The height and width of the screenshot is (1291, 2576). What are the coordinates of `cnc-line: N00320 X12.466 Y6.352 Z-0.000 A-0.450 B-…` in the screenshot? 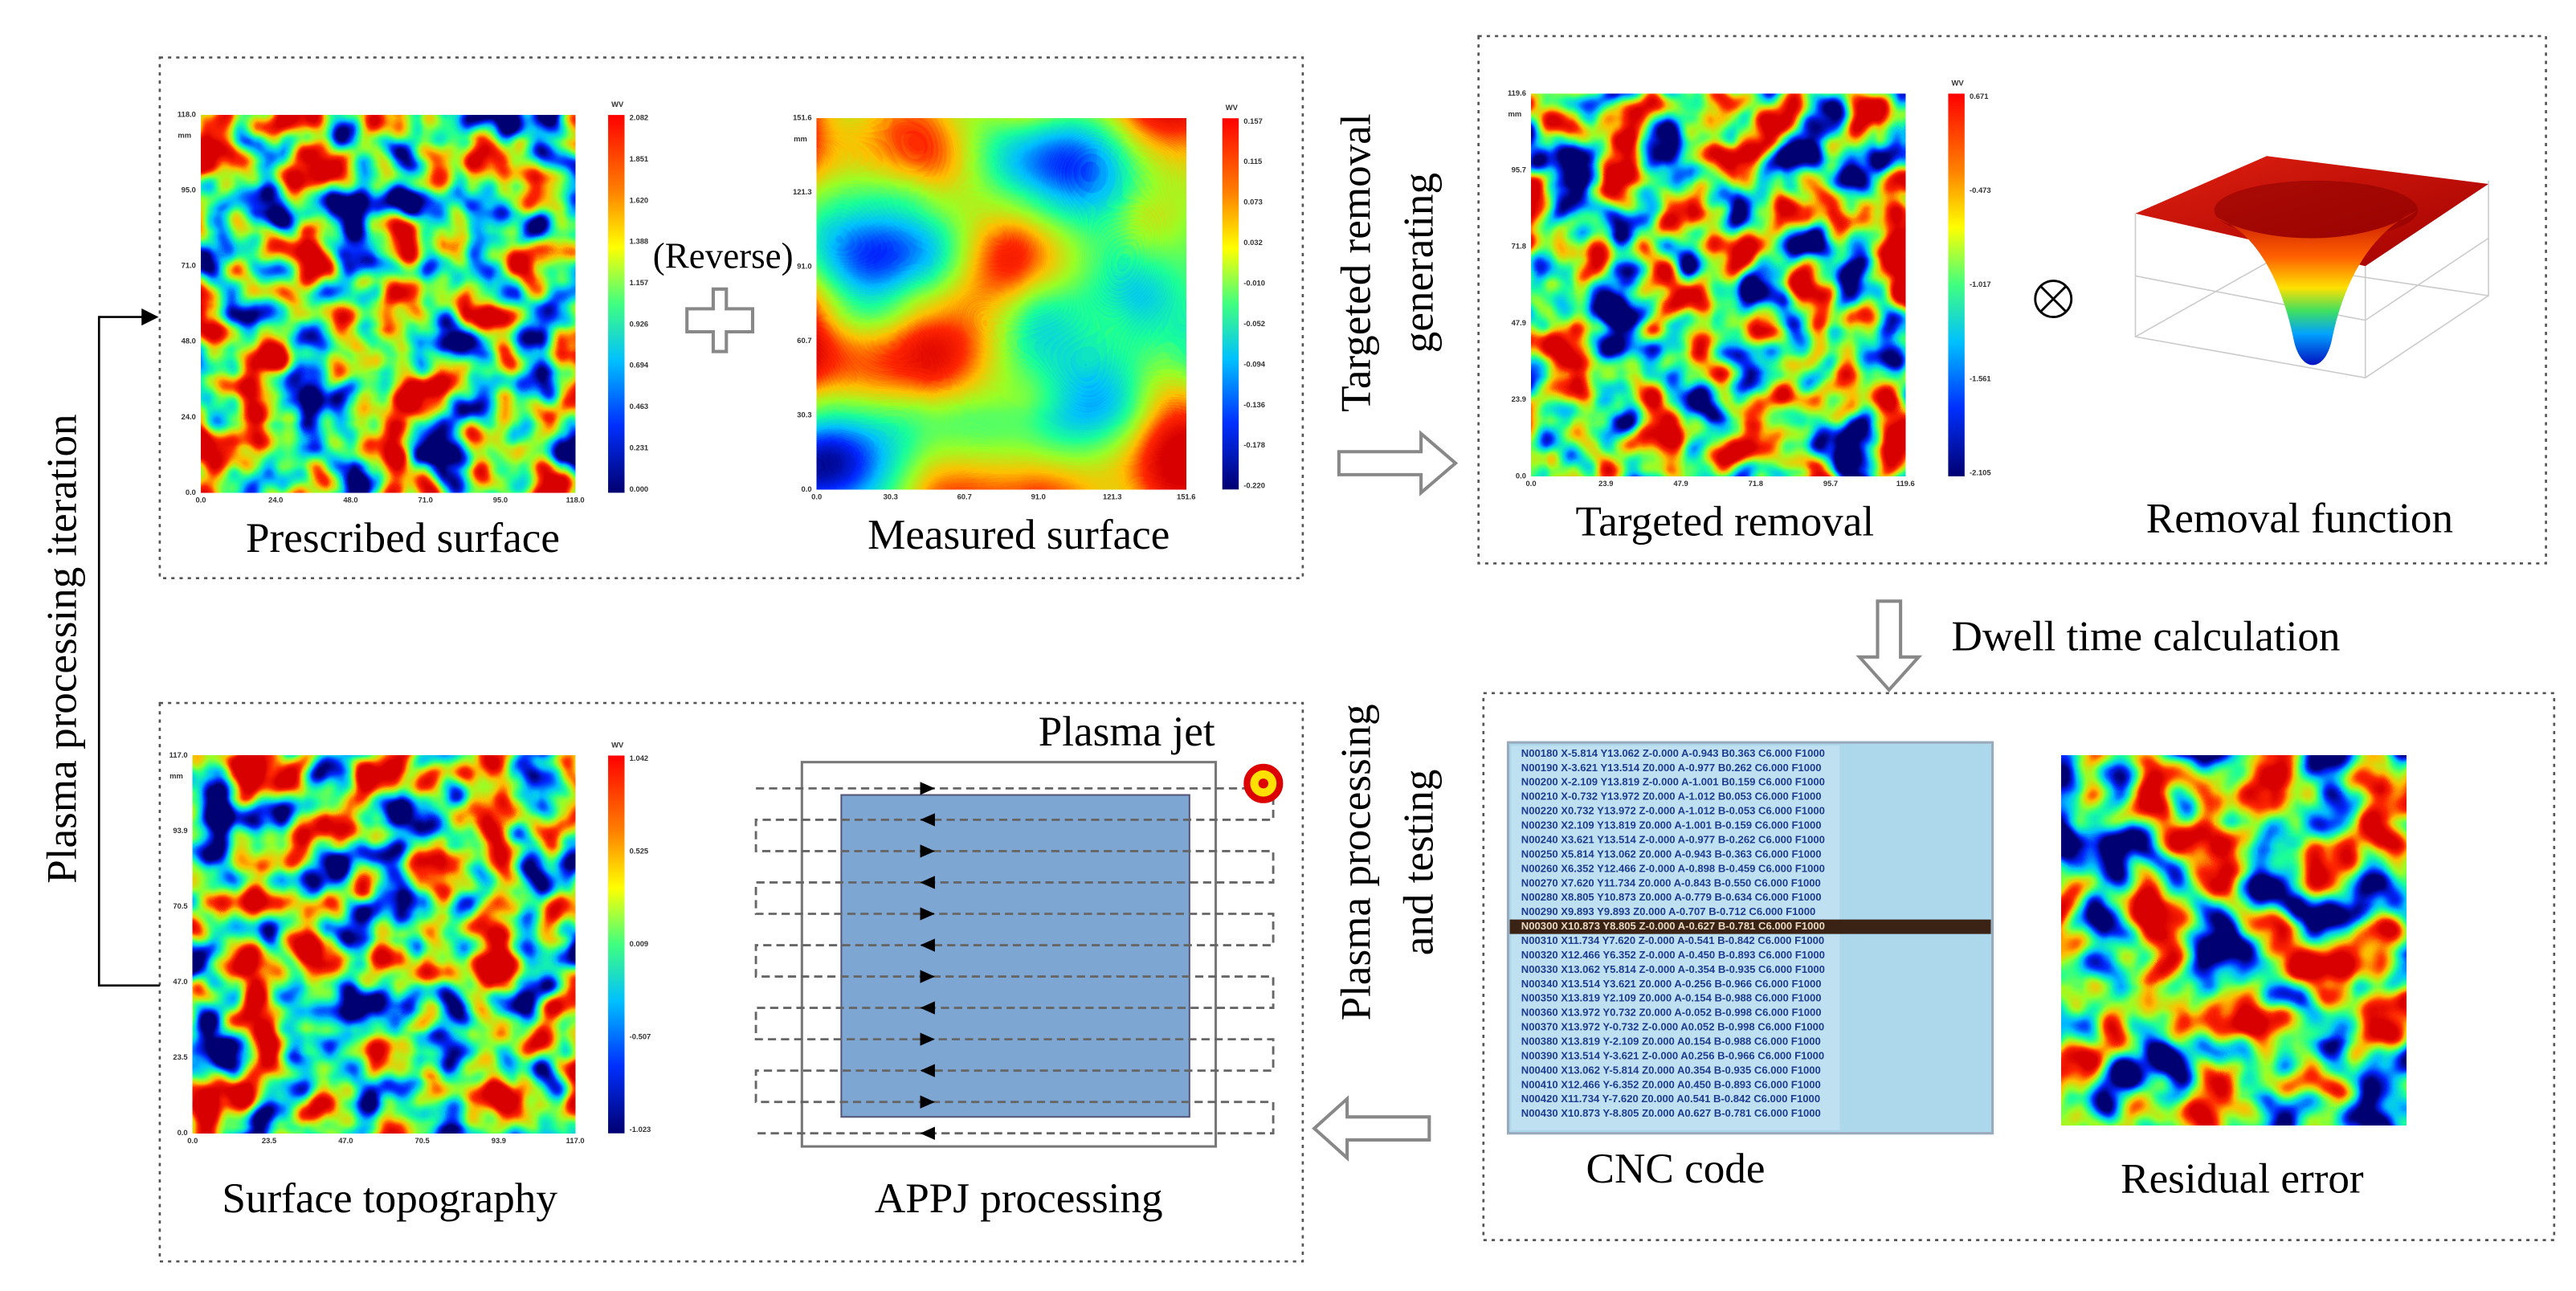 It's located at (1673, 955).